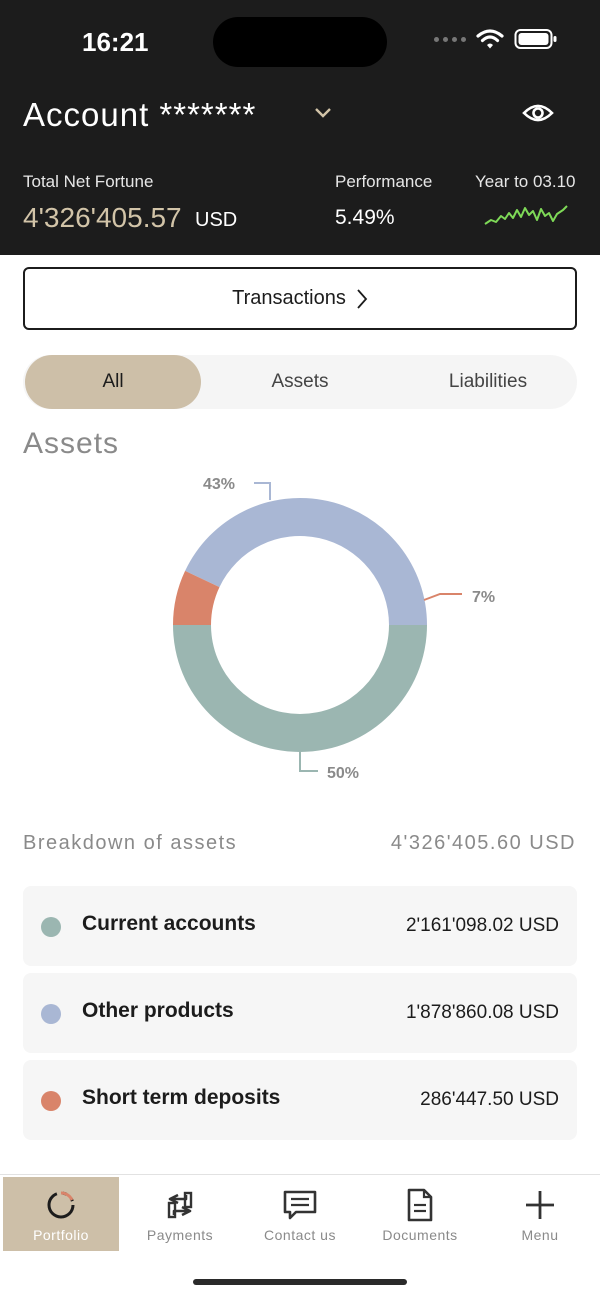 This screenshot has height=1298, width=600. I want to click on dynamic-island, so click(300, 42).